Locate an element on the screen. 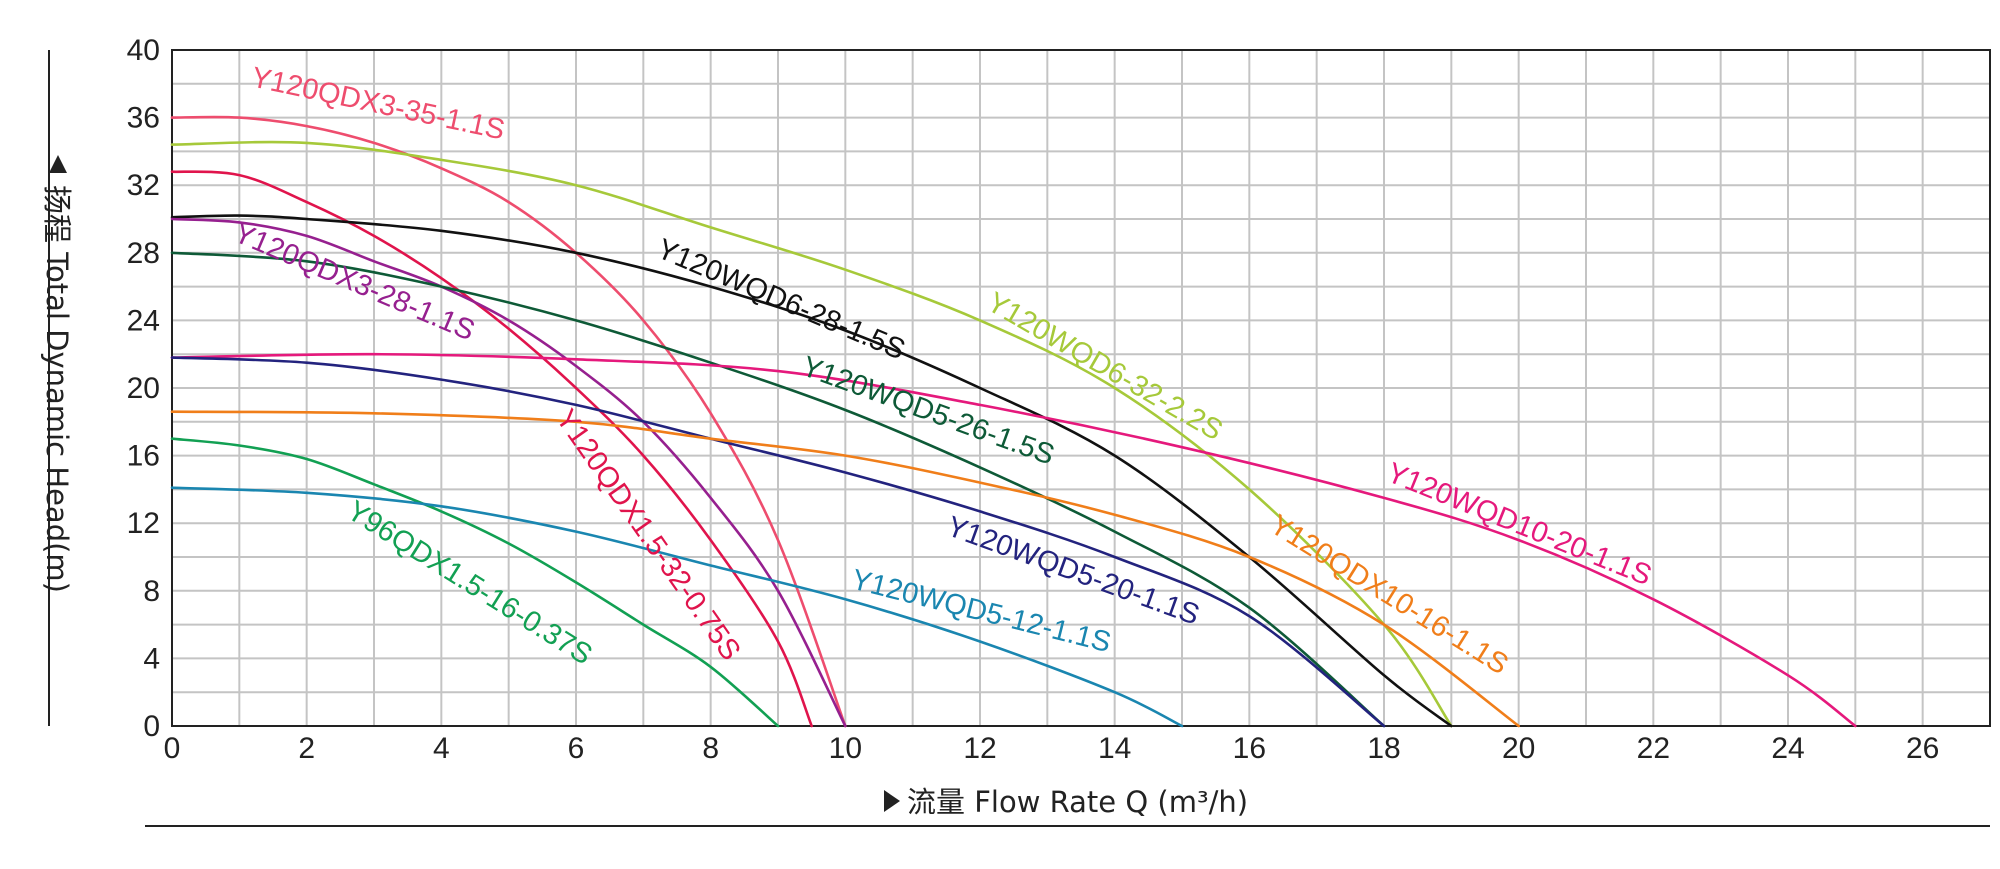  series-curve is located at coordinates (677, 607).